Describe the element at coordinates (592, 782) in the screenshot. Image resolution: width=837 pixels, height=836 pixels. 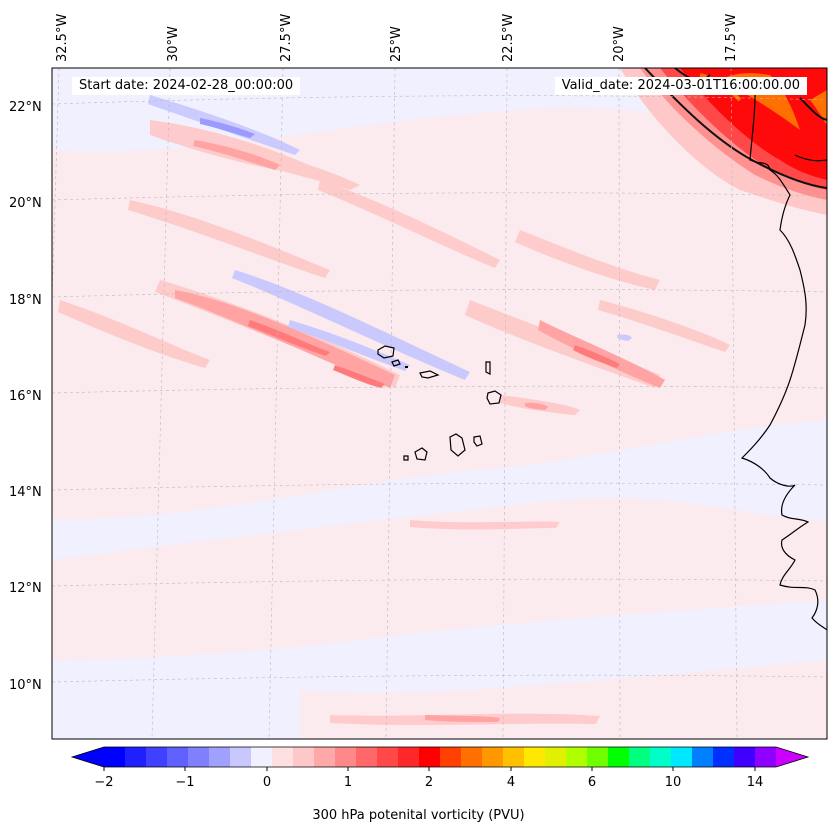
I see `colorbar-tick-label: 6` at that location.